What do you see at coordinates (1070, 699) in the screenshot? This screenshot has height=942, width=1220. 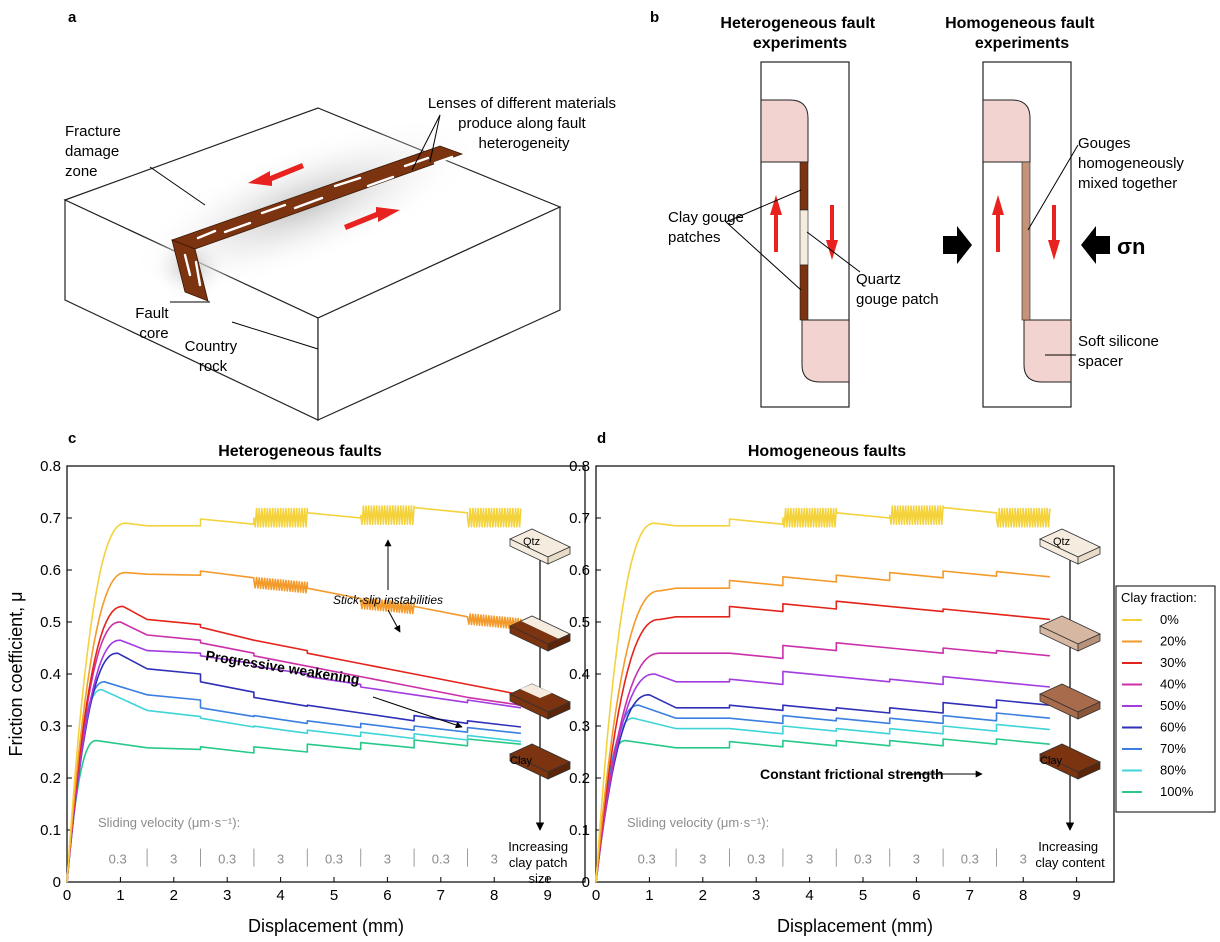 I see `chart-d-block-stack: Qtz Clay Increasing clay content` at bounding box center [1070, 699].